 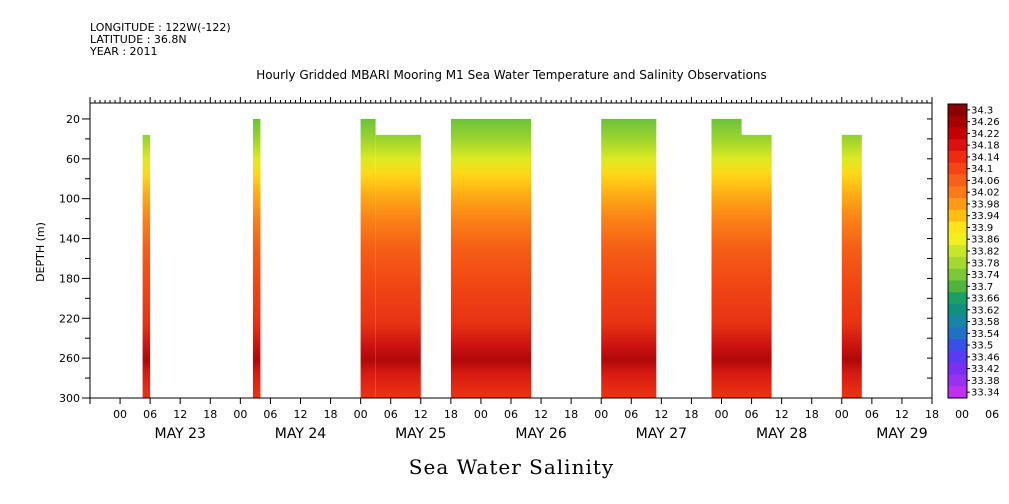 What do you see at coordinates (69, 398) in the screenshot?
I see `y-tick-label: 300` at bounding box center [69, 398].